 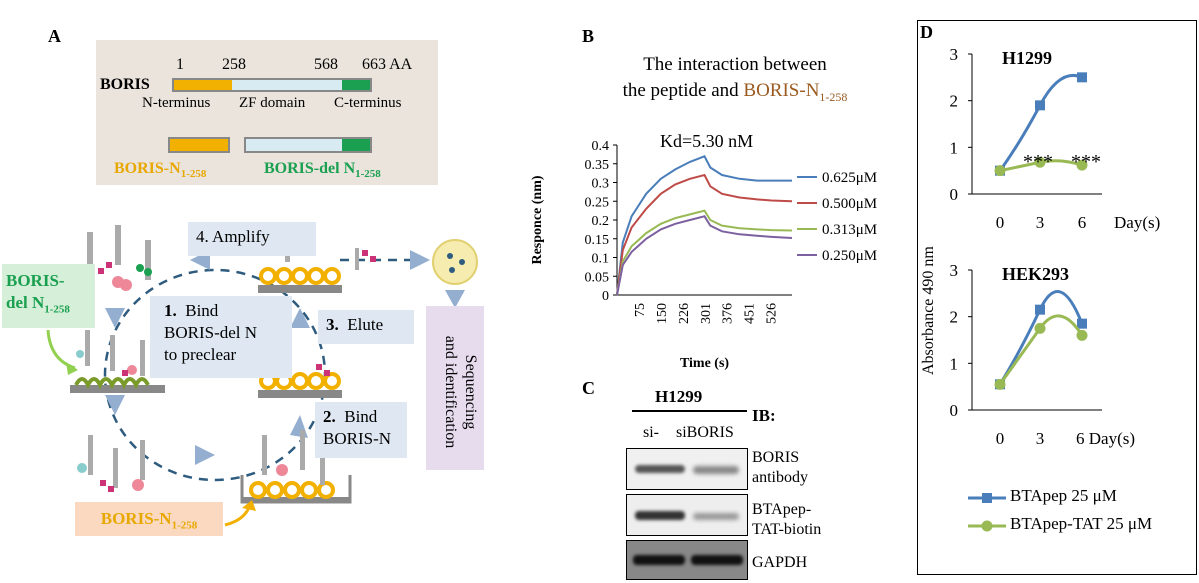 What do you see at coordinates (199, 145) in the screenshot?
I see `frag-n-bar` at bounding box center [199, 145].